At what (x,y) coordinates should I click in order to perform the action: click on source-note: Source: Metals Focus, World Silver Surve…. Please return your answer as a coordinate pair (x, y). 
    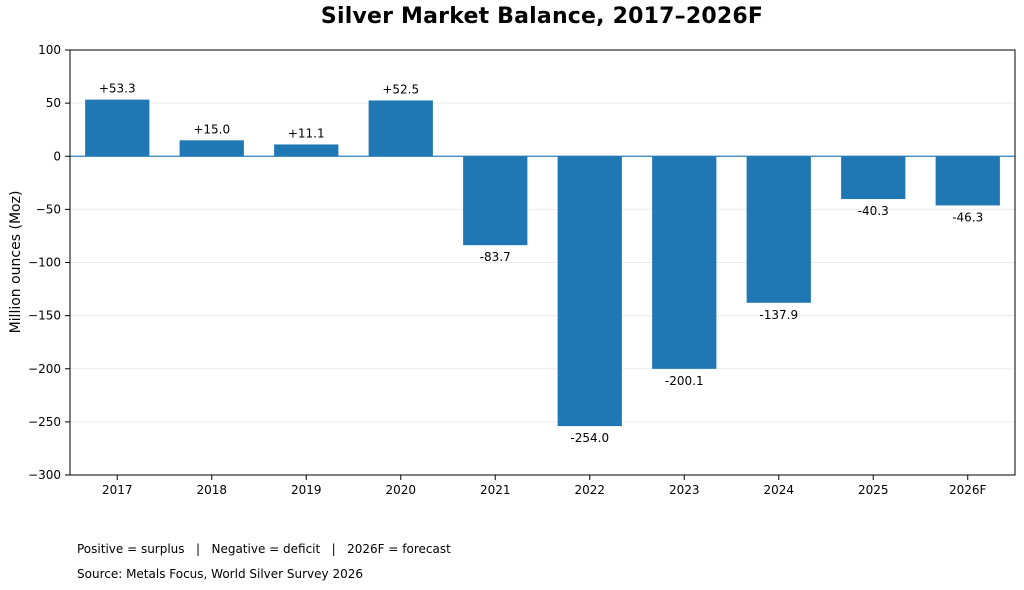
    Looking at the image, I should click on (220, 574).